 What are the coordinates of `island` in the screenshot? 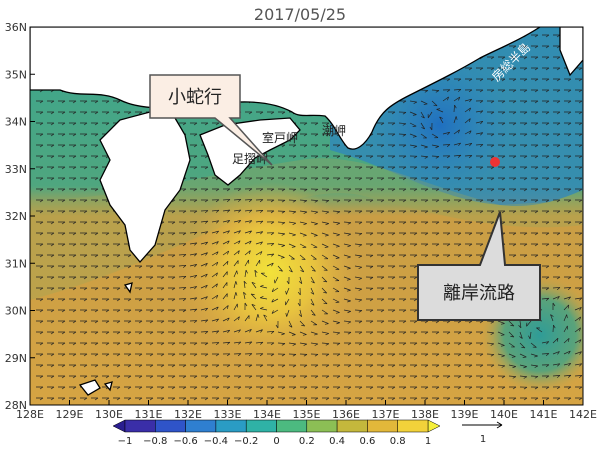 It's located at (128, 288).